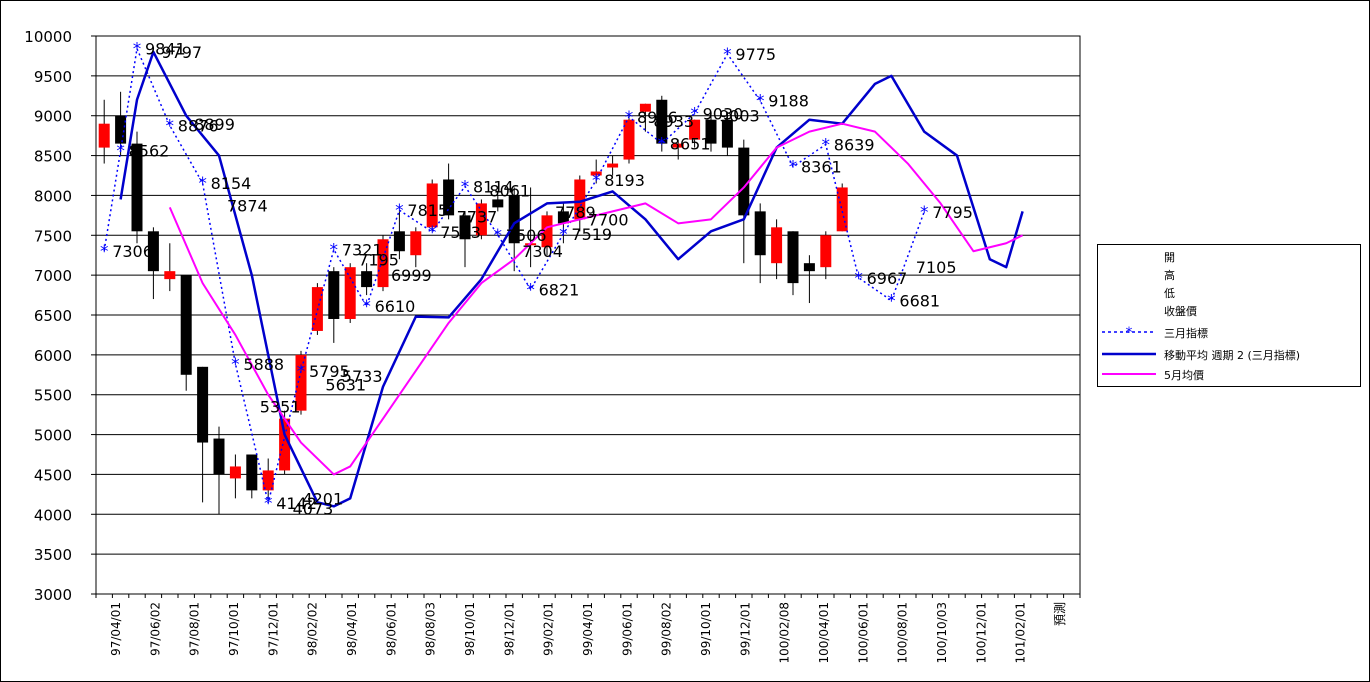  What do you see at coordinates (1021, 633) in the screenshot?
I see `x-tick-label: 101/02/01` at bounding box center [1021, 633].